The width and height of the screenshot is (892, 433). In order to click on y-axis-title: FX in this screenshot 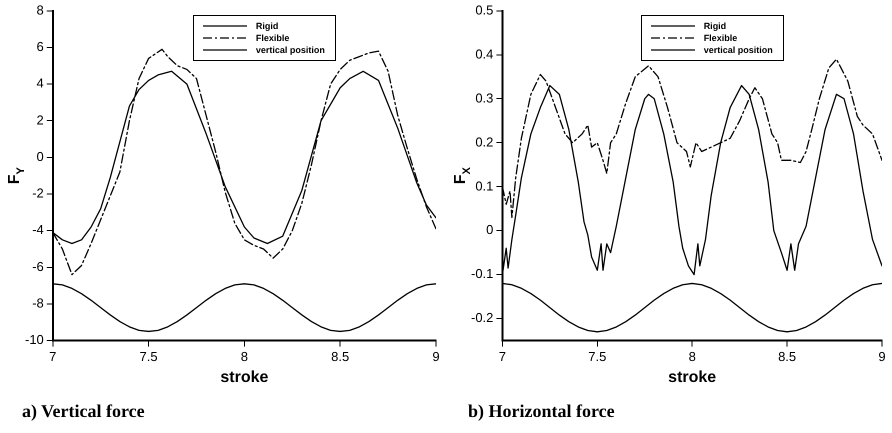, I will do `click(462, 175)`.